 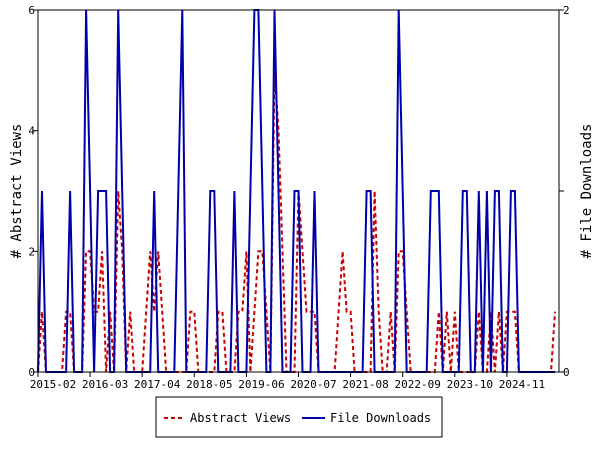 I want to click on x-tick-label: 2018-05, so click(x=209, y=384).